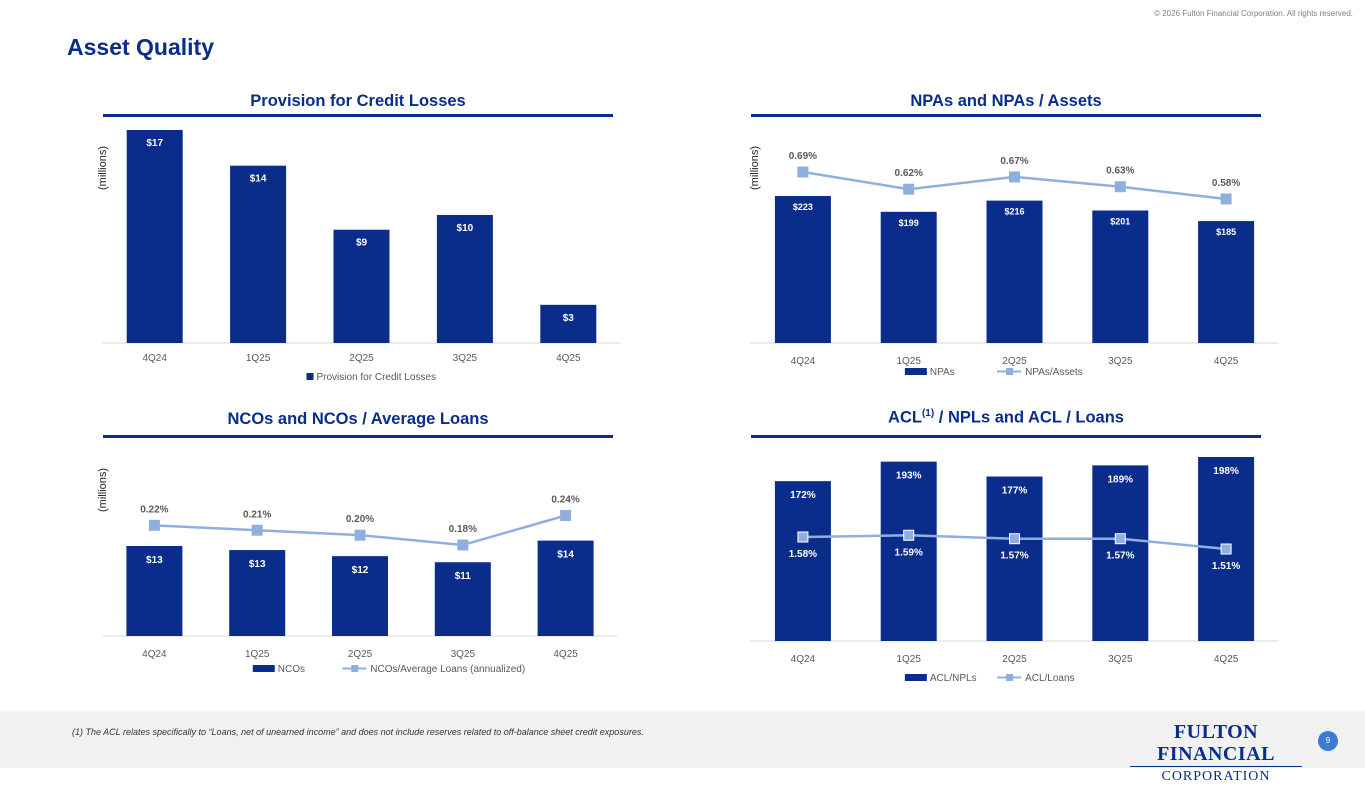  What do you see at coordinates (1120, 222) in the screenshot?
I see `npa-bar-label: $201` at bounding box center [1120, 222].